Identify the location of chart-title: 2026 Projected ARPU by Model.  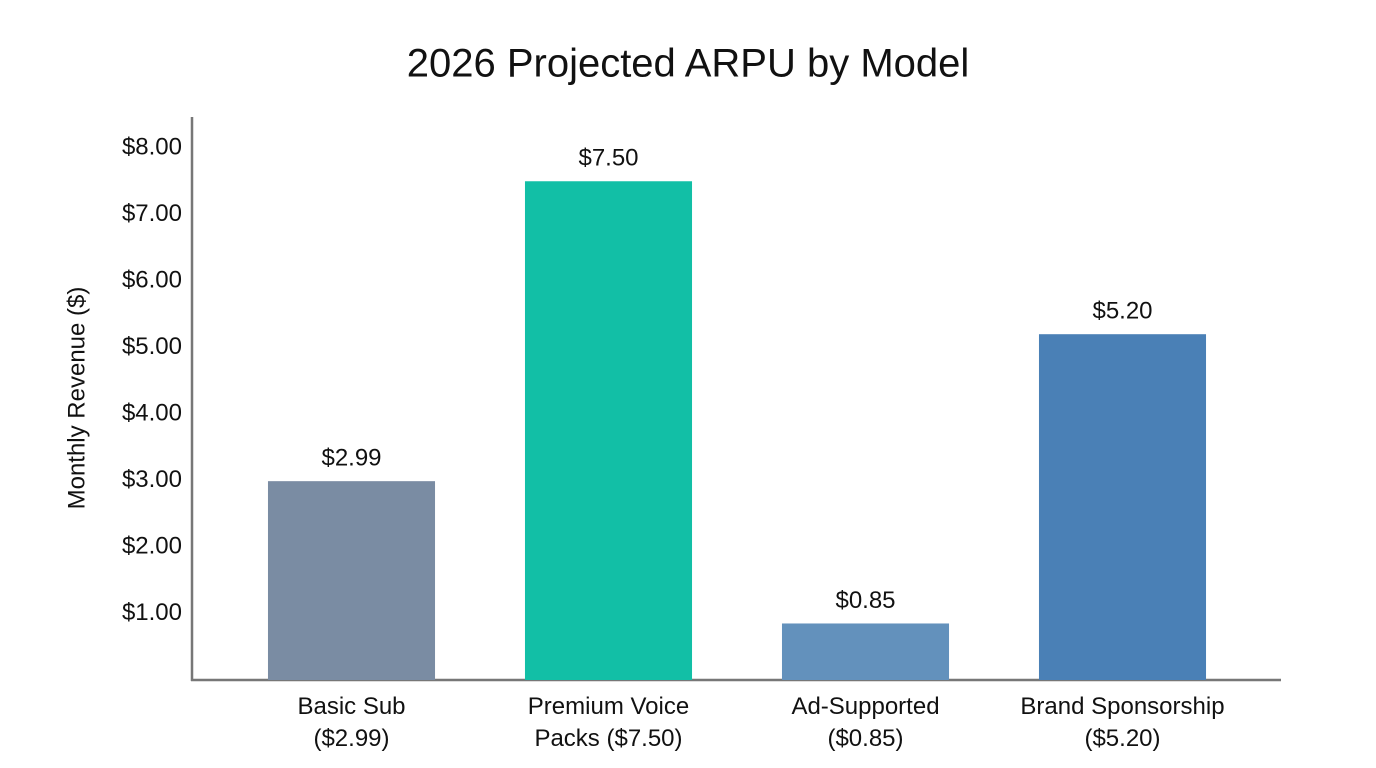
(688, 64).